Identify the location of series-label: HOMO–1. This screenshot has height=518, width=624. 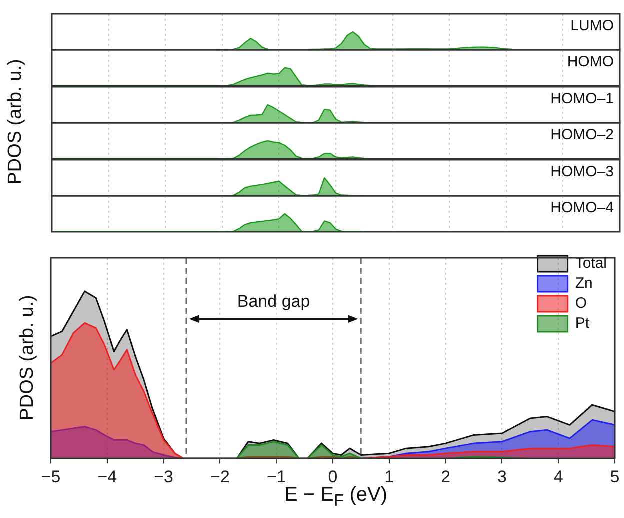
(582, 99).